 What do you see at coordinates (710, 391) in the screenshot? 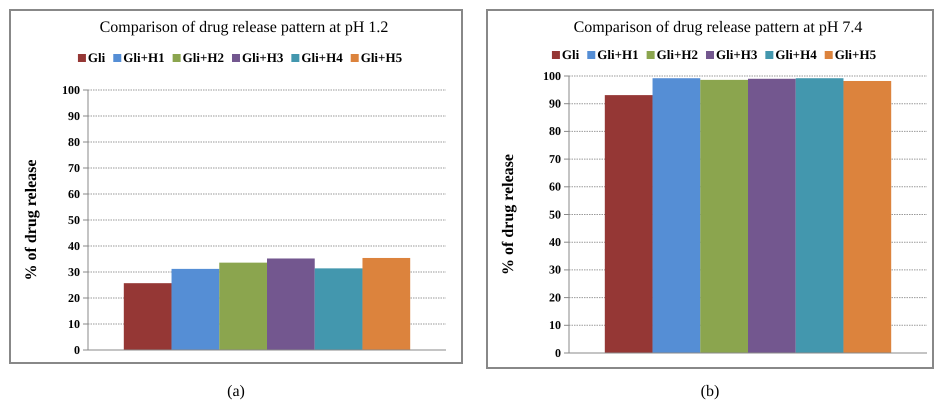
I see `text: (b)` at bounding box center [710, 391].